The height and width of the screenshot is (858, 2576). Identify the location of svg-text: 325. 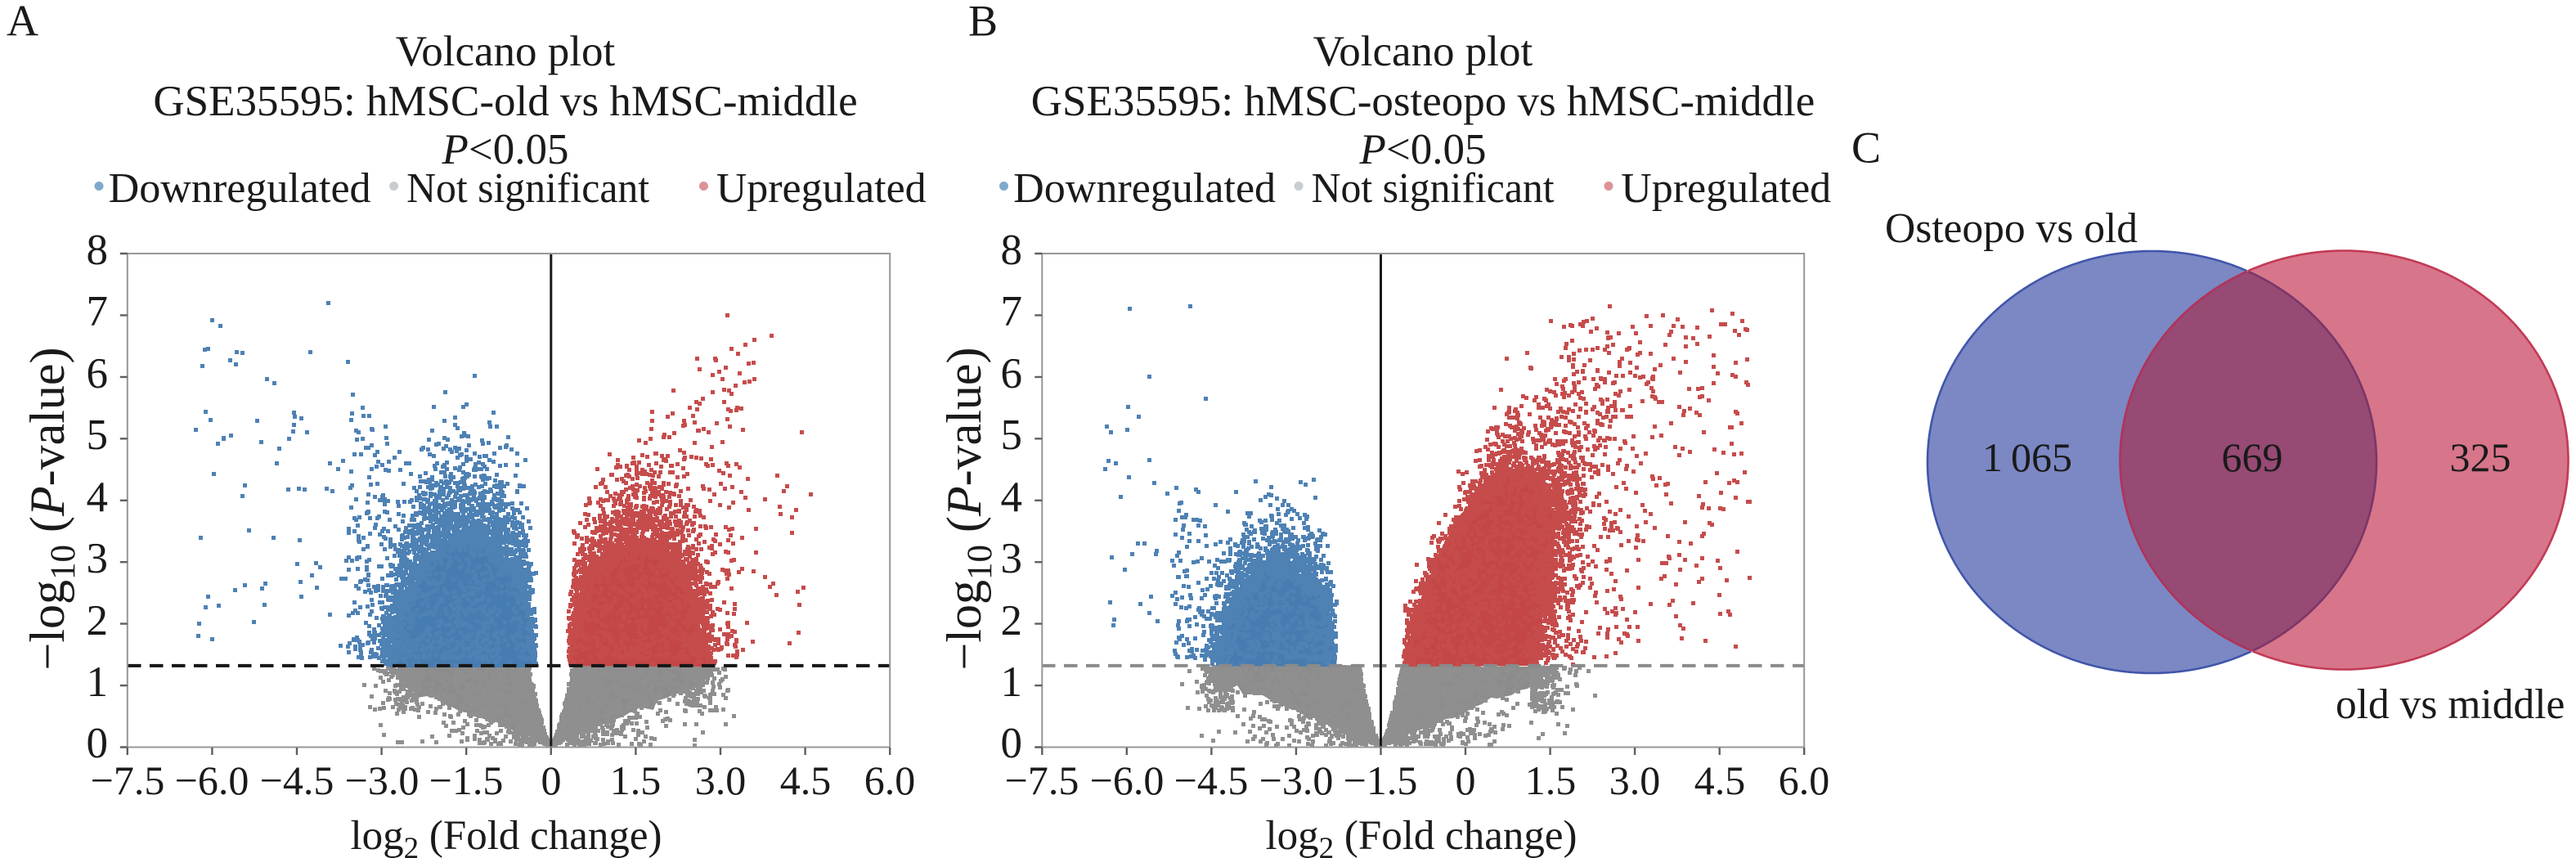
(2480, 457).